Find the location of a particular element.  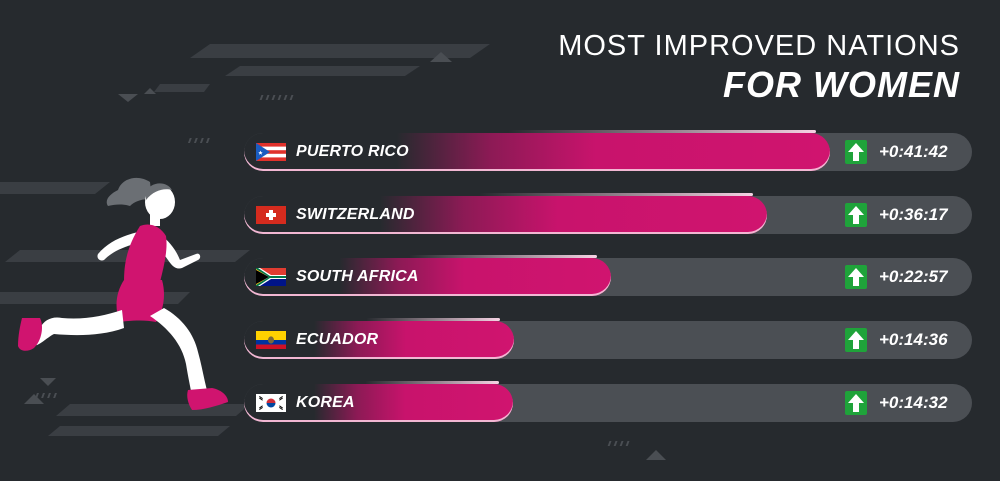

runner-illustration is located at coordinates (123, 293).